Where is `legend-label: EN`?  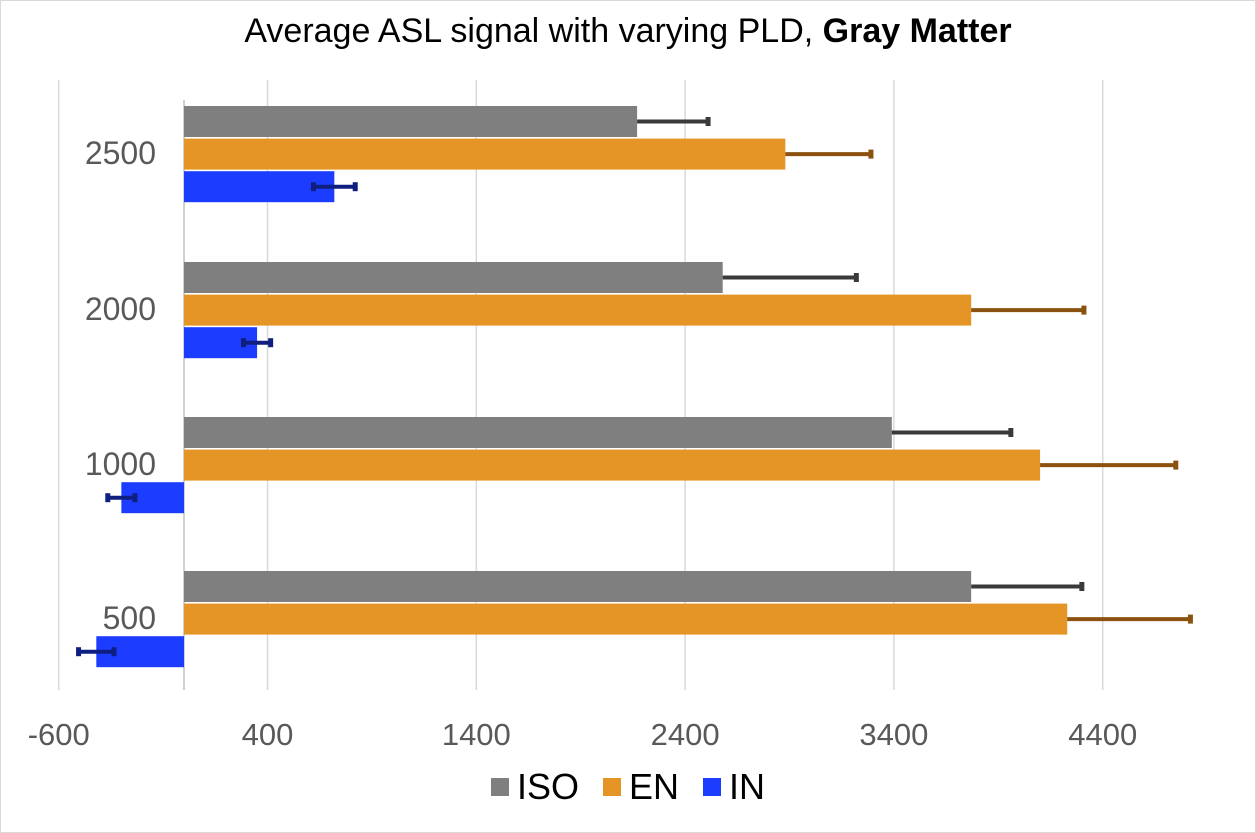 legend-label: EN is located at coordinates (654, 786).